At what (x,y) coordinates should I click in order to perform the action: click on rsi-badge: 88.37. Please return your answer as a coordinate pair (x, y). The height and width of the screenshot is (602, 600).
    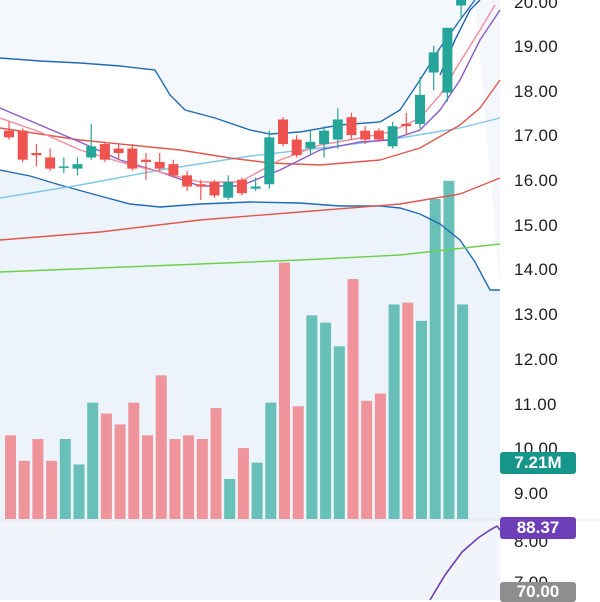
    Looking at the image, I should click on (538, 528).